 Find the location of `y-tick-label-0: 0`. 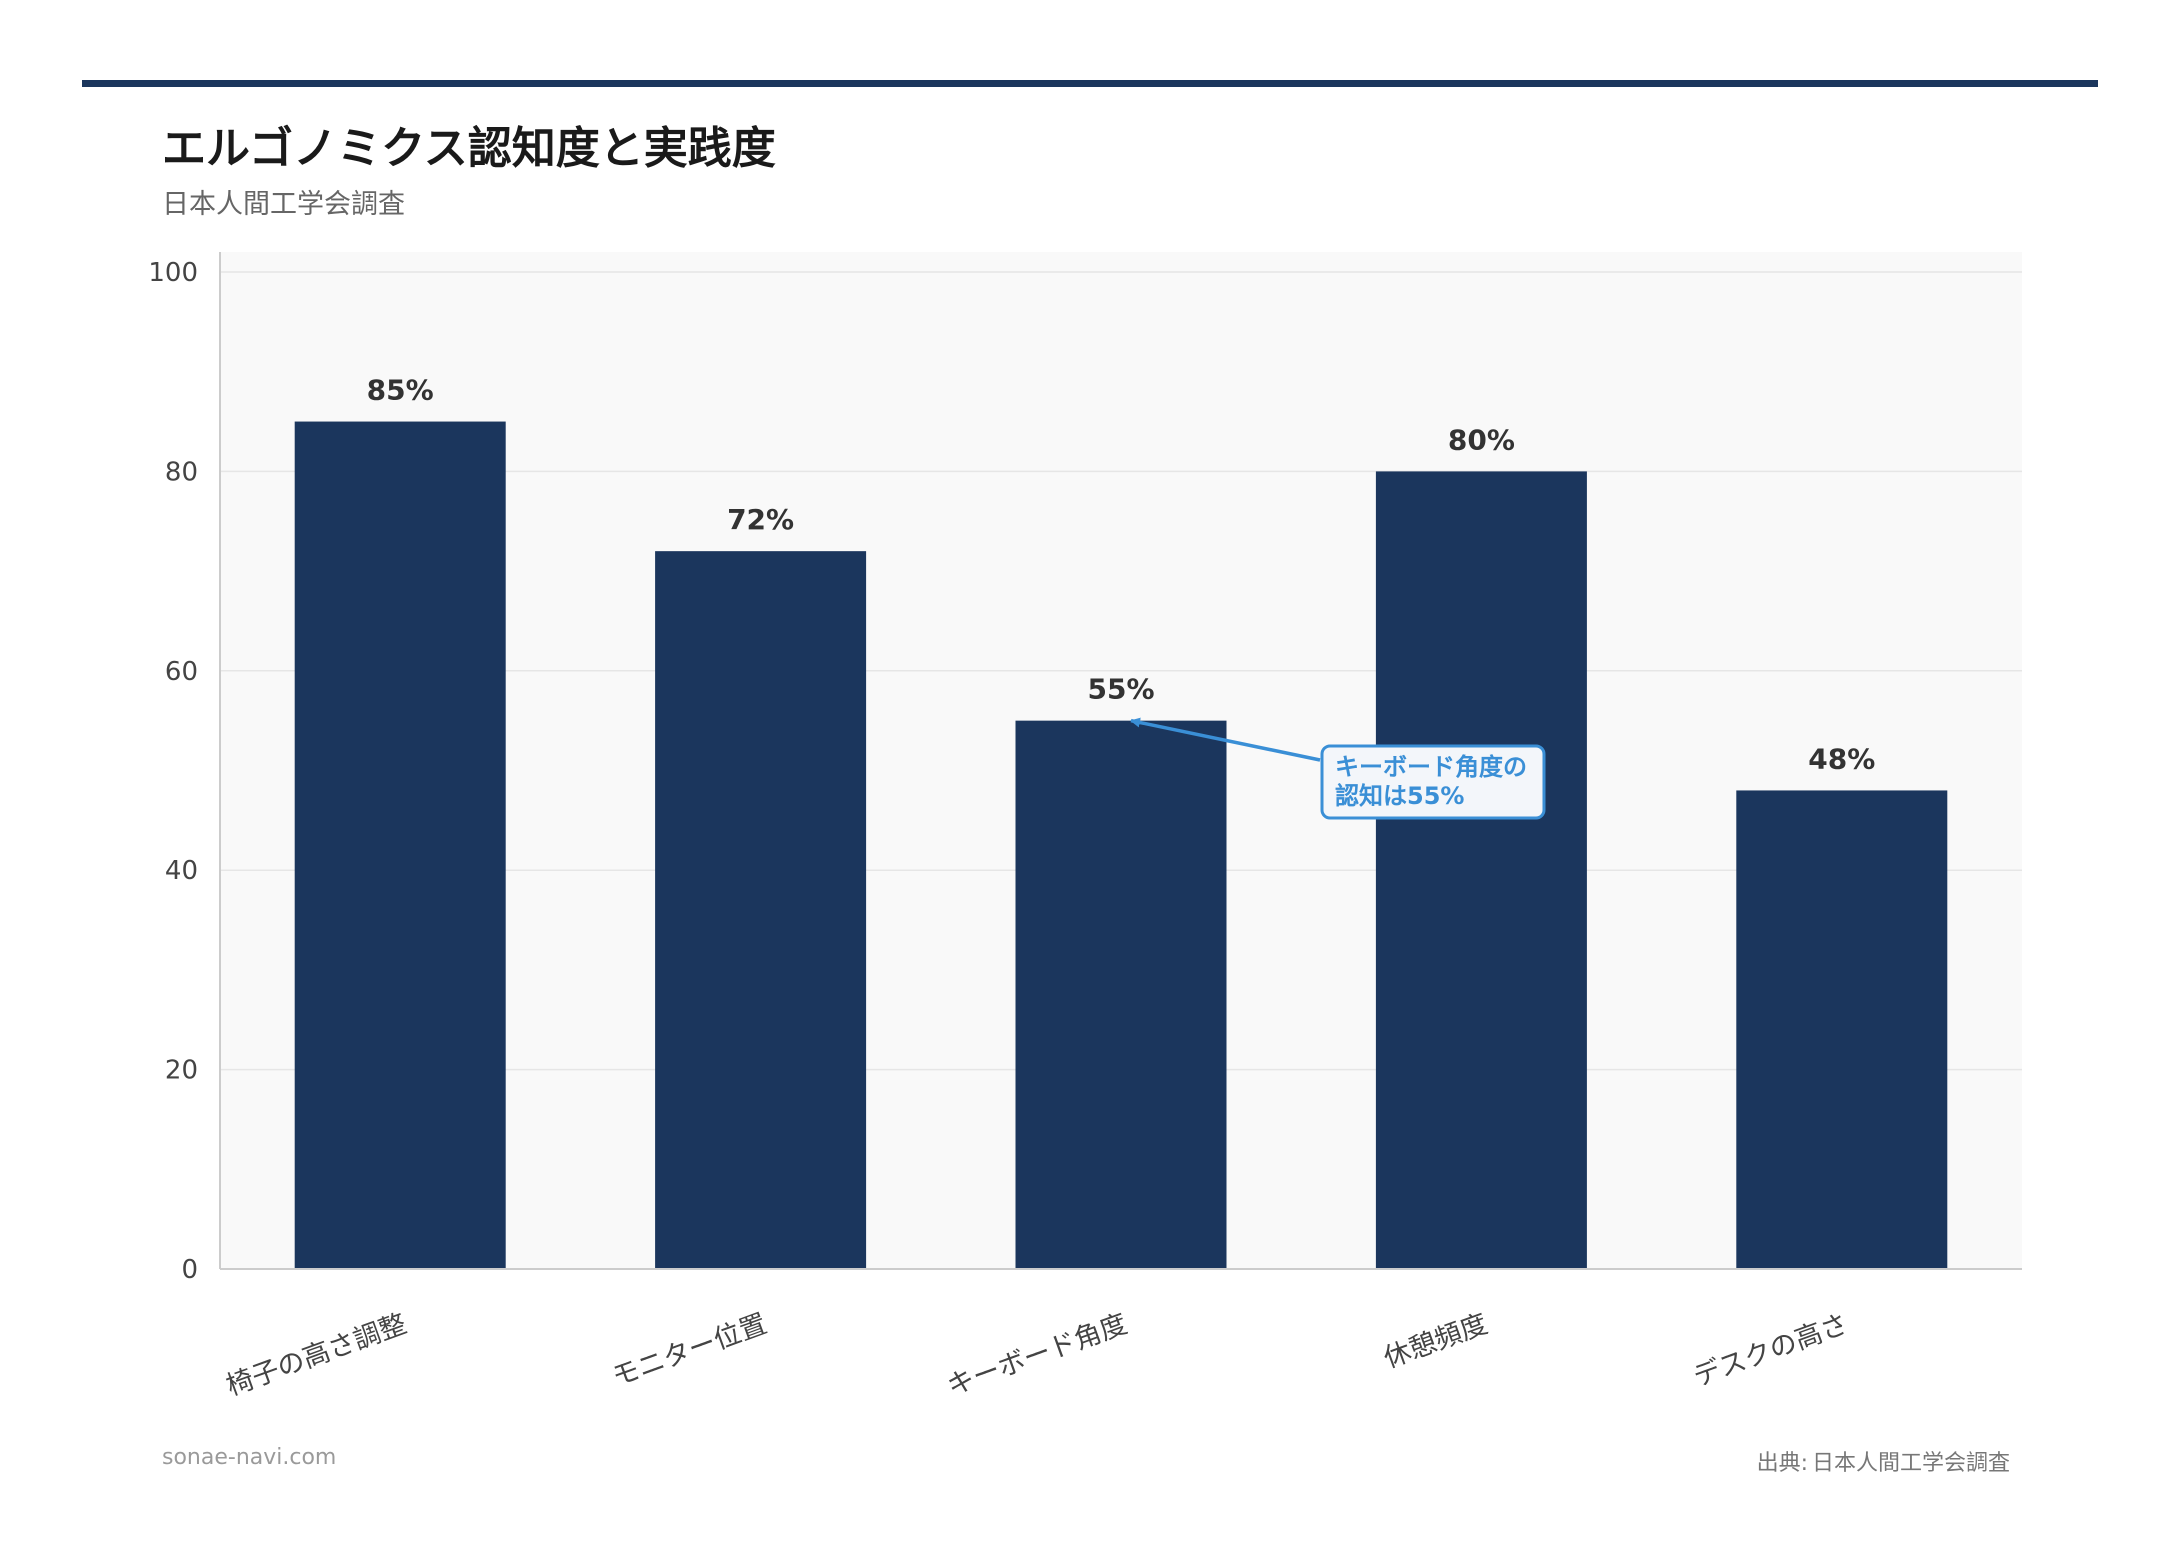

y-tick-label-0: 0 is located at coordinates (189, 1270).